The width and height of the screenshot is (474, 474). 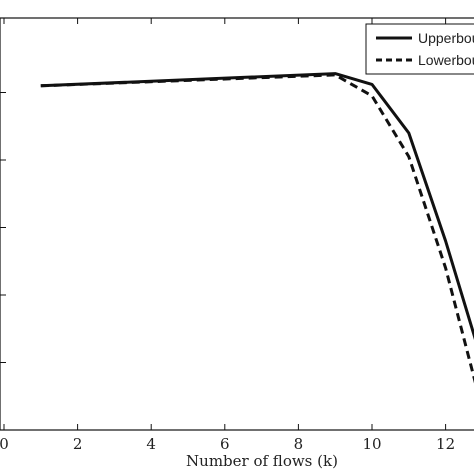 I want to click on legend-label-upperbound: Upperbound, so click(x=446, y=38).